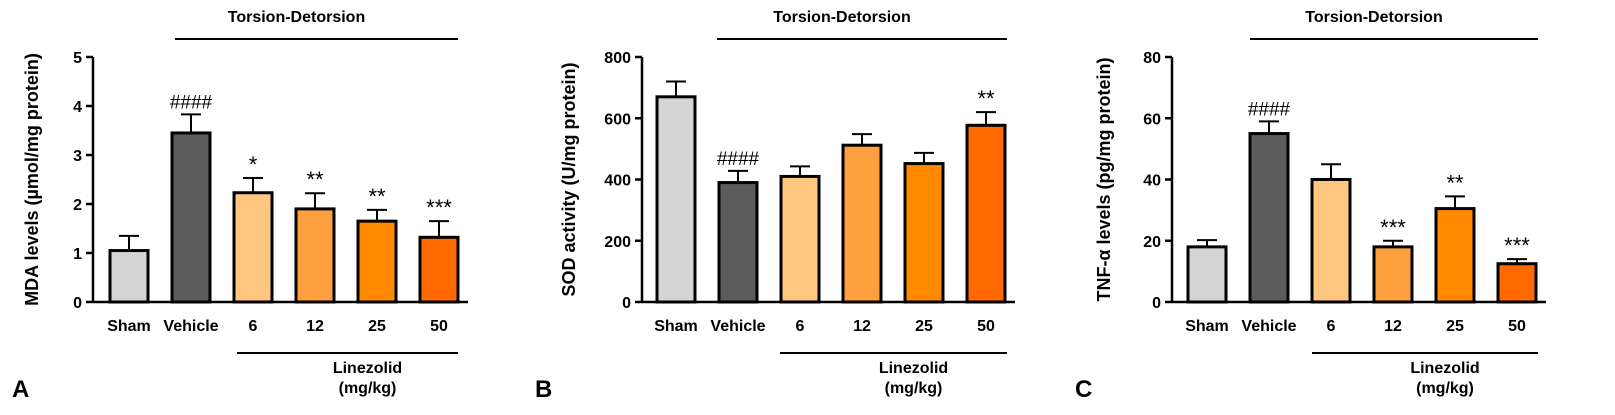 This screenshot has width=1615, height=415. Describe the element at coordinates (1152, 119) in the screenshot. I see `y-tick-label: 60` at that location.